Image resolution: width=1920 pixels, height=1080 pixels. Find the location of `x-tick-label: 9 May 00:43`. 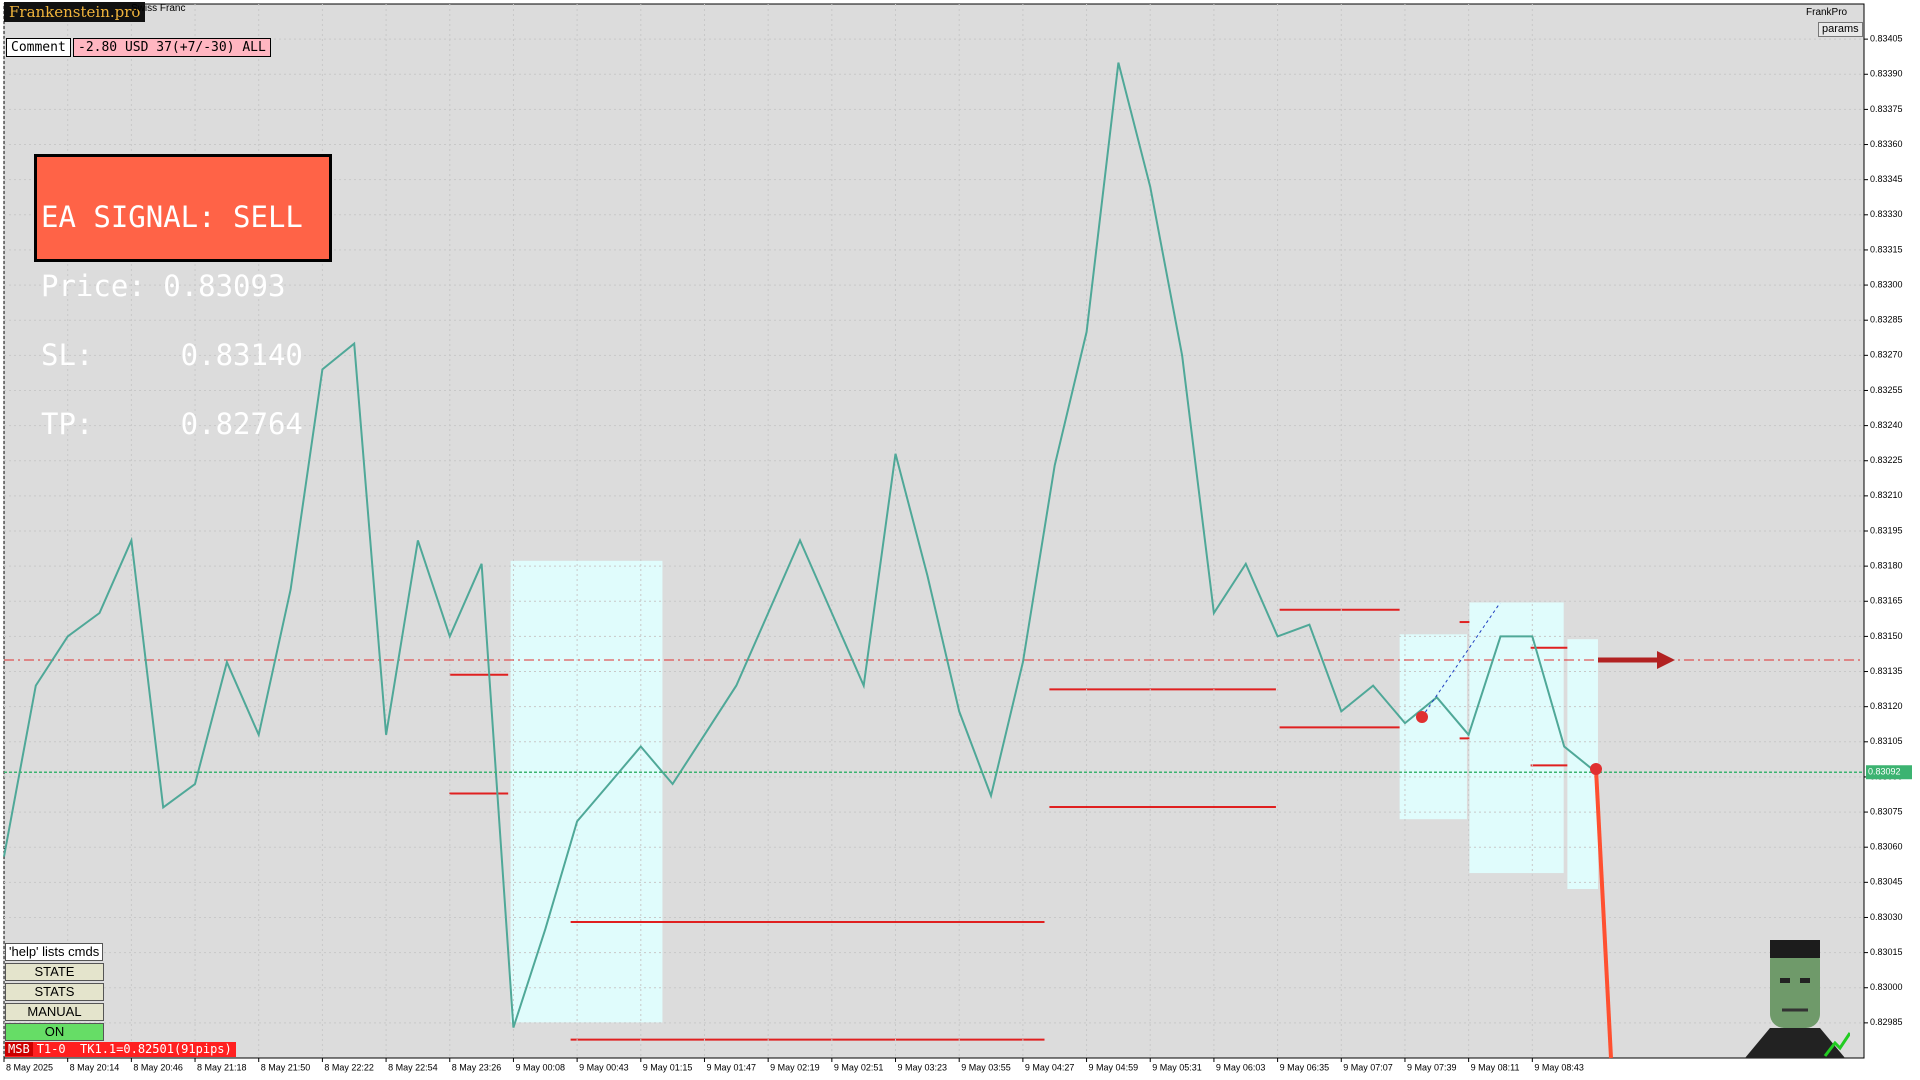

x-tick-label: 9 May 00:43 is located at coordinates (604, 1067).